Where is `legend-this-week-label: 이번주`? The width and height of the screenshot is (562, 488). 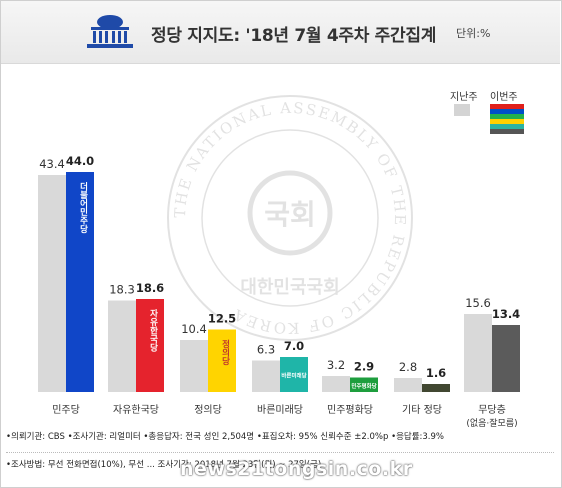
legend-this-week-label: 이번주 is located at coordinates (504, 97).